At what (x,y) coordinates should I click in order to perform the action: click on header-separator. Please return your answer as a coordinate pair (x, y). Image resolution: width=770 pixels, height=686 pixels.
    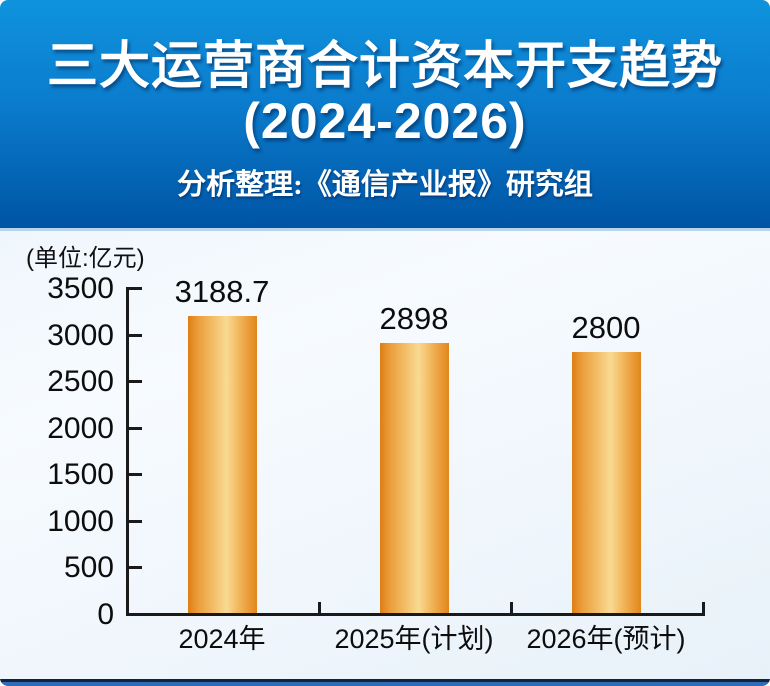
    Looking at the image, I should click on (385, 229).